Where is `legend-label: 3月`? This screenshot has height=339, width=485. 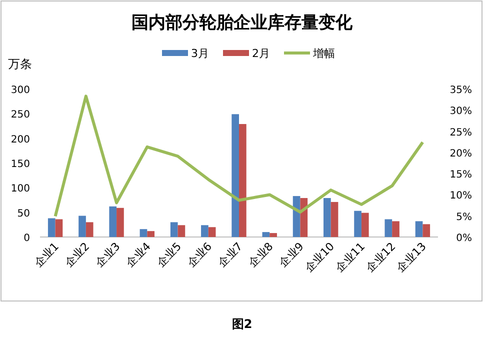
legend-label: 3月 is located at coordinates (200, 53).